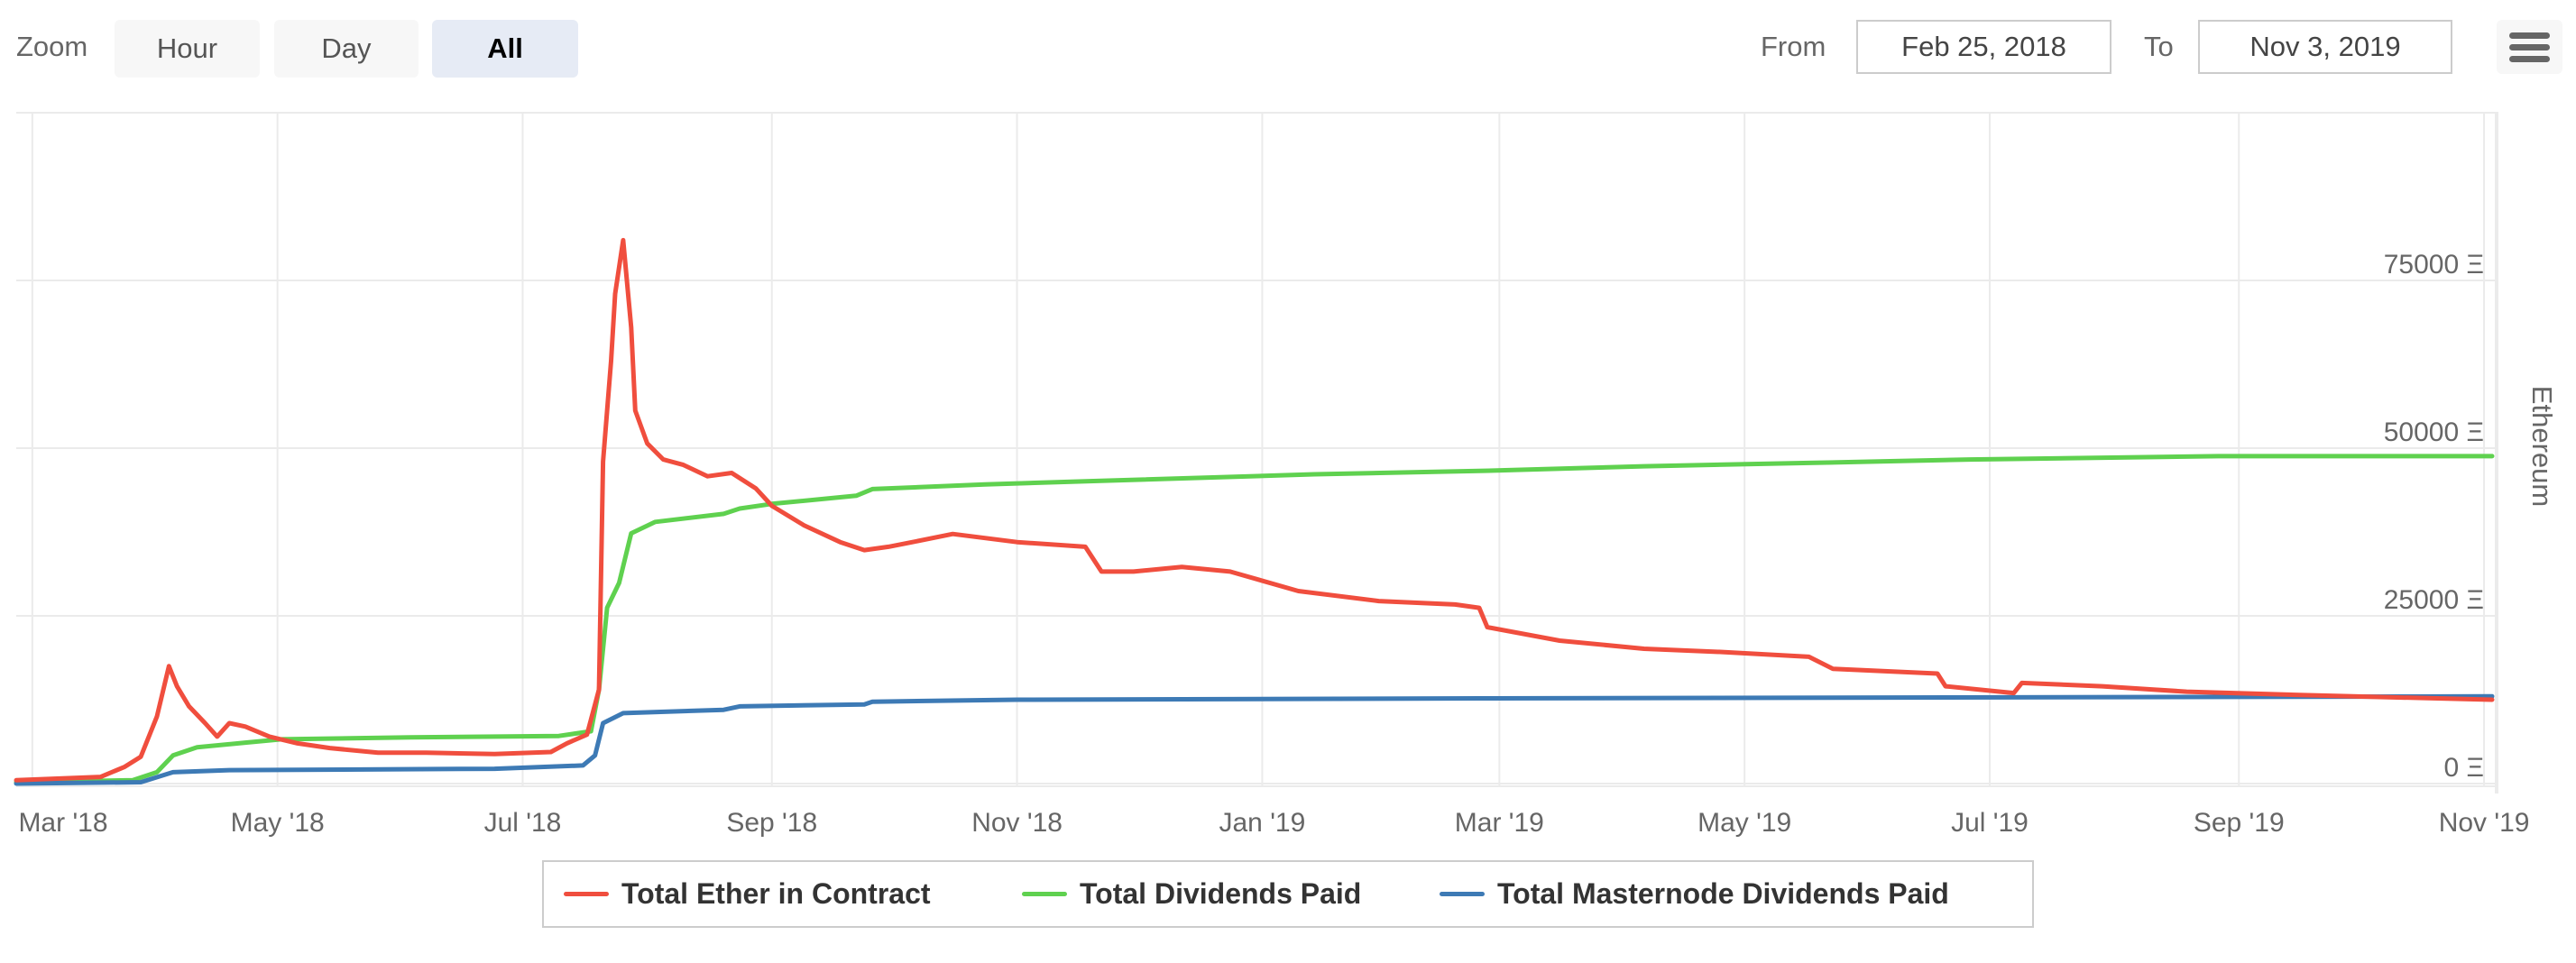 The image size is (2576, 963). I want to click on x-tick-label: Sep '19, so click(2240, 823).